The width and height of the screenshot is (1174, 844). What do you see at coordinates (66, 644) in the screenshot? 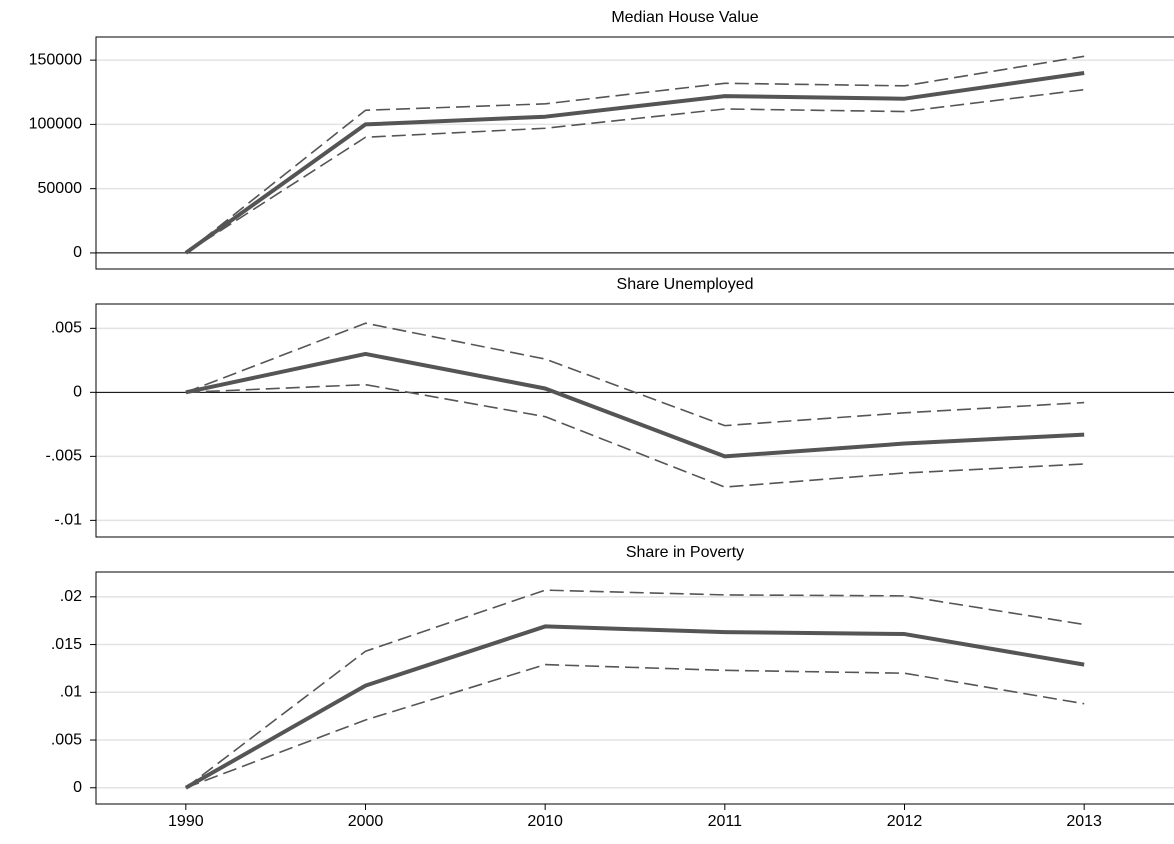
I see `y-tick-label: .015` at bounding box center [66, 644].